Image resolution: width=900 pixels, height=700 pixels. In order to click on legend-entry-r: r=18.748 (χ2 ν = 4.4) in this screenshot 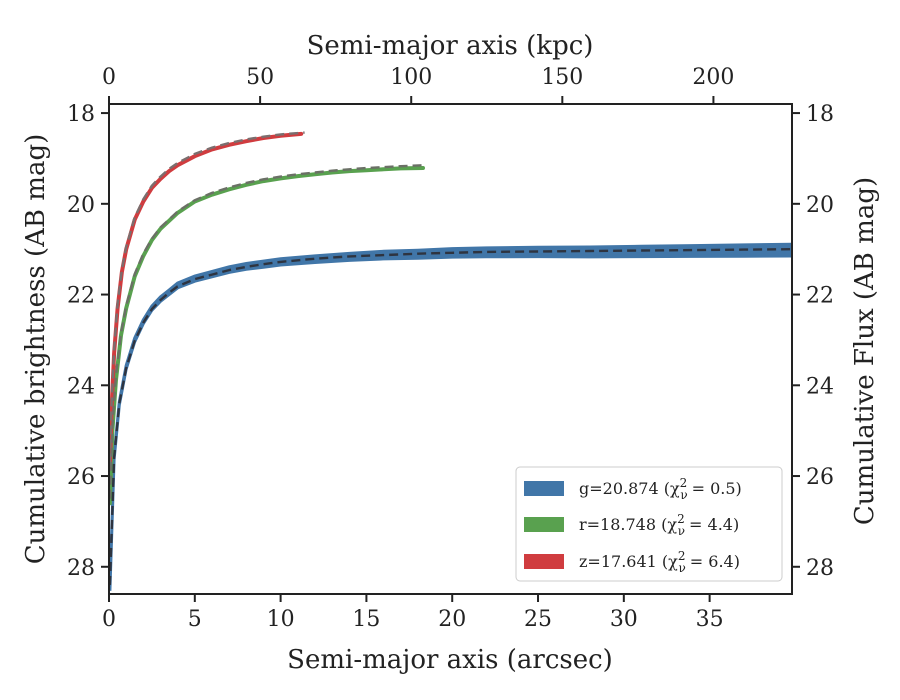, I will do `click(659, 525)`.